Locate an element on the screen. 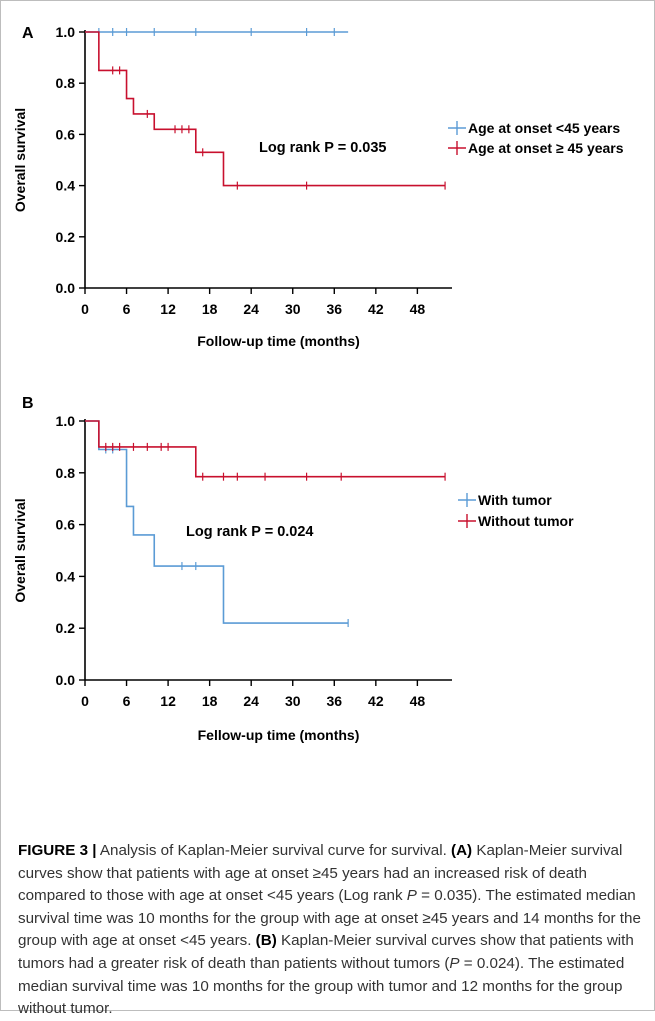 The height and width of the screenshot is (1021, 655). panel-label: B is located at coordinates (28, 403).